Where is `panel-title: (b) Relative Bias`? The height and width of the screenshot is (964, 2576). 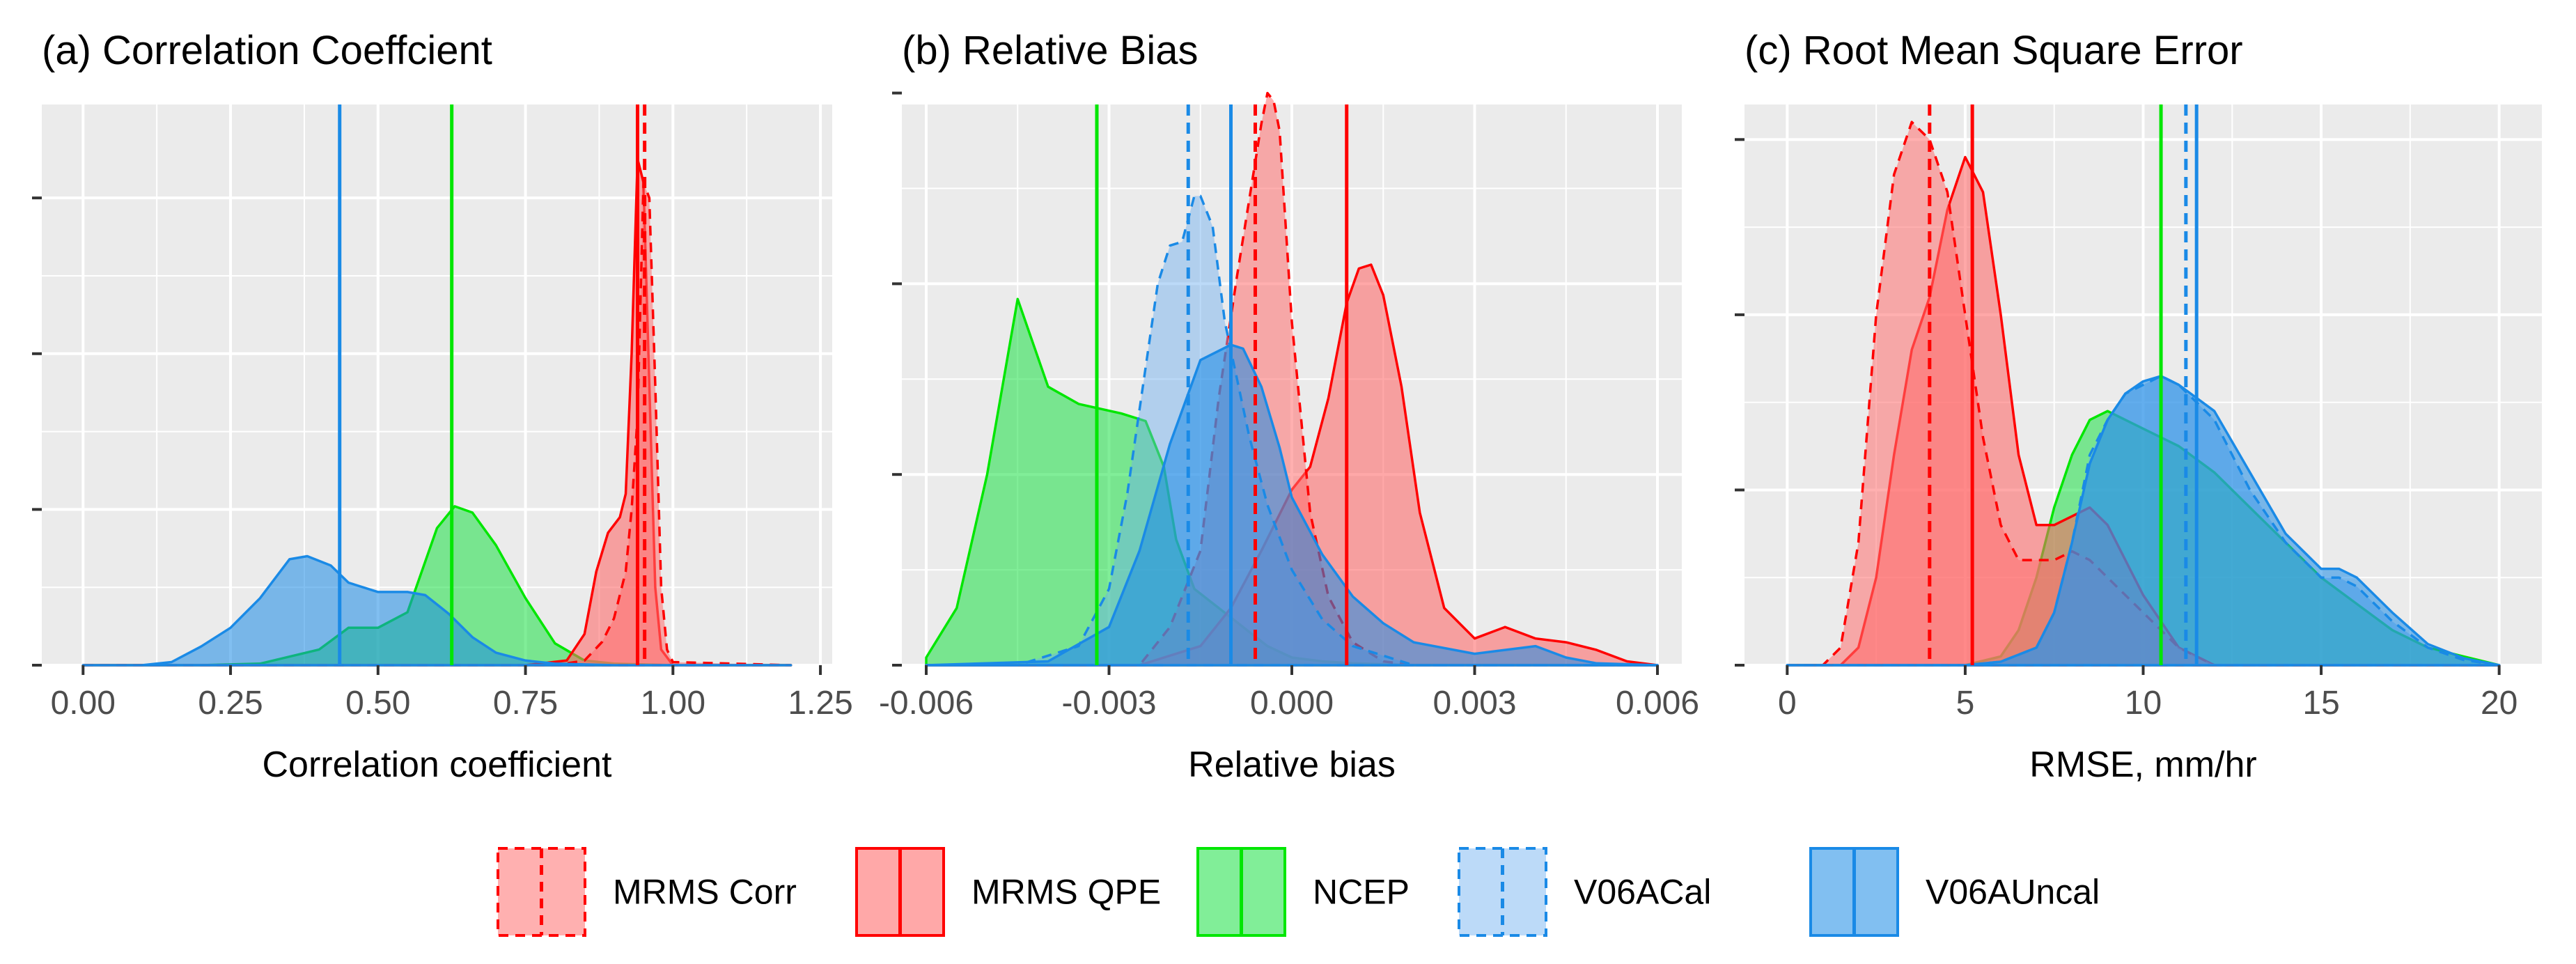 panel-title: (b) Relative Bias is located at coordinates (1050, 50).